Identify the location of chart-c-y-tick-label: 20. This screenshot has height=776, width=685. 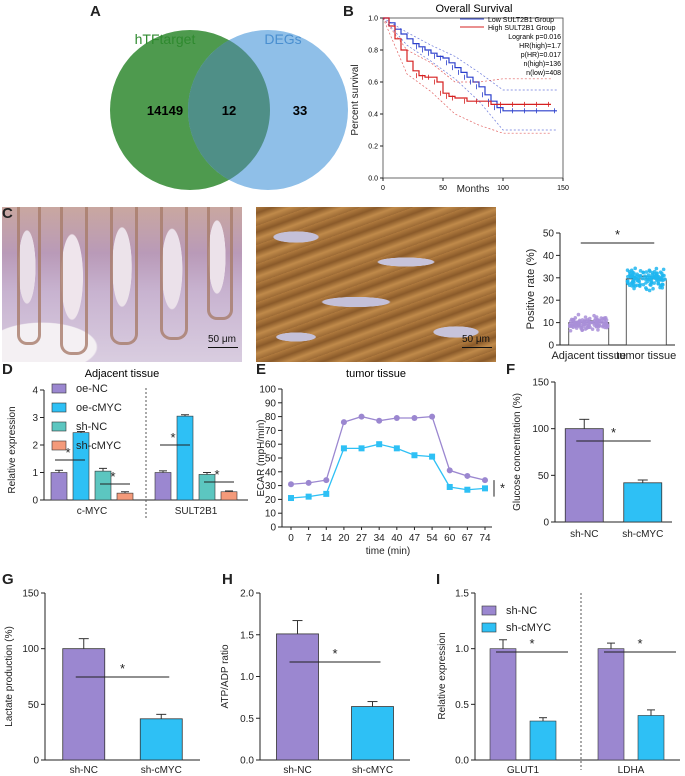
(549, 301).